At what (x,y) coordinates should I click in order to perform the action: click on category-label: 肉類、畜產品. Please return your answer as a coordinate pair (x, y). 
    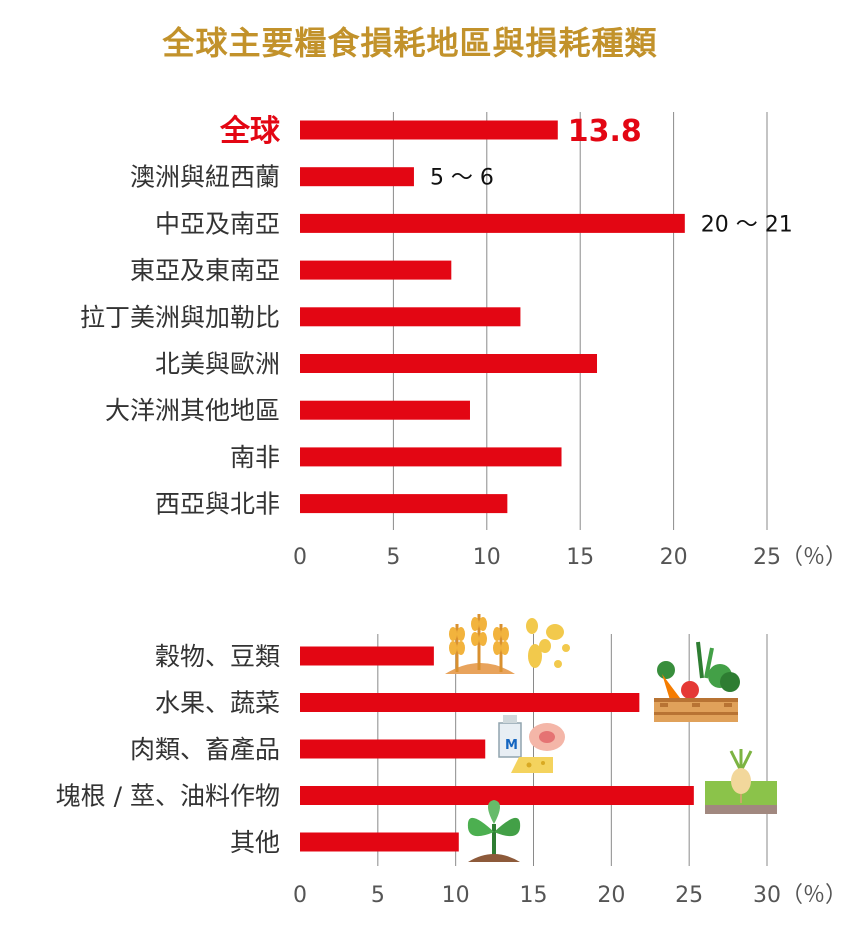
    Looking at the image, I should click on (205, 749).